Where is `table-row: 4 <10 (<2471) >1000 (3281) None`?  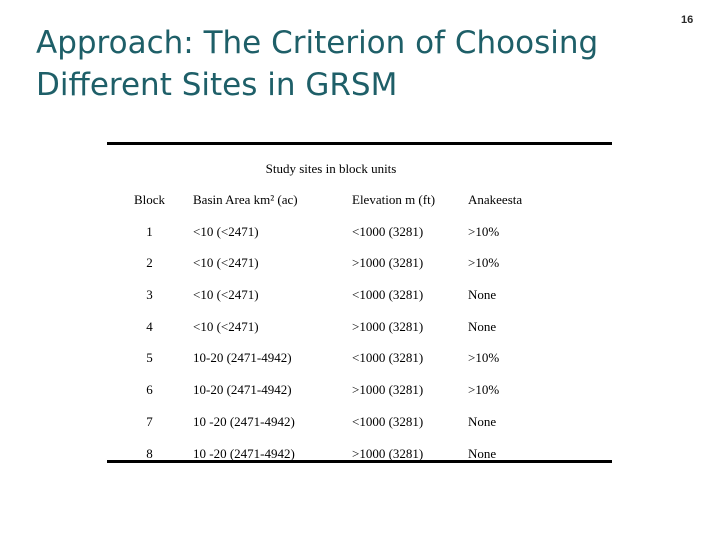 table-row: 4 <10 (<2471) >1000 (3281) None is located at coordinates (359, 326).